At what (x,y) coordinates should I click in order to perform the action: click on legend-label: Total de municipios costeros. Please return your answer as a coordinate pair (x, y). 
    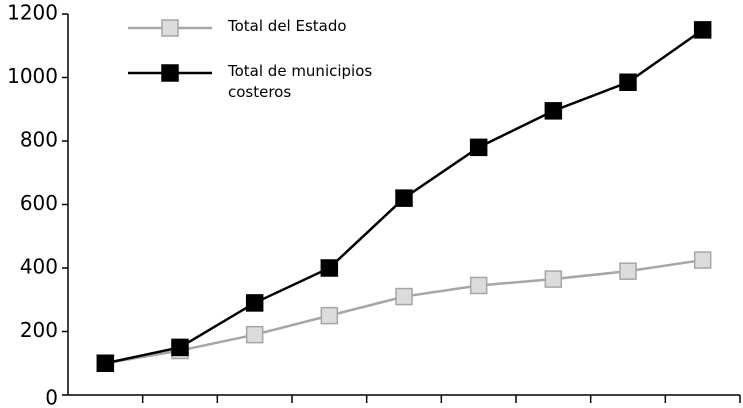
    Looking at the image, I should click on (300, 81).